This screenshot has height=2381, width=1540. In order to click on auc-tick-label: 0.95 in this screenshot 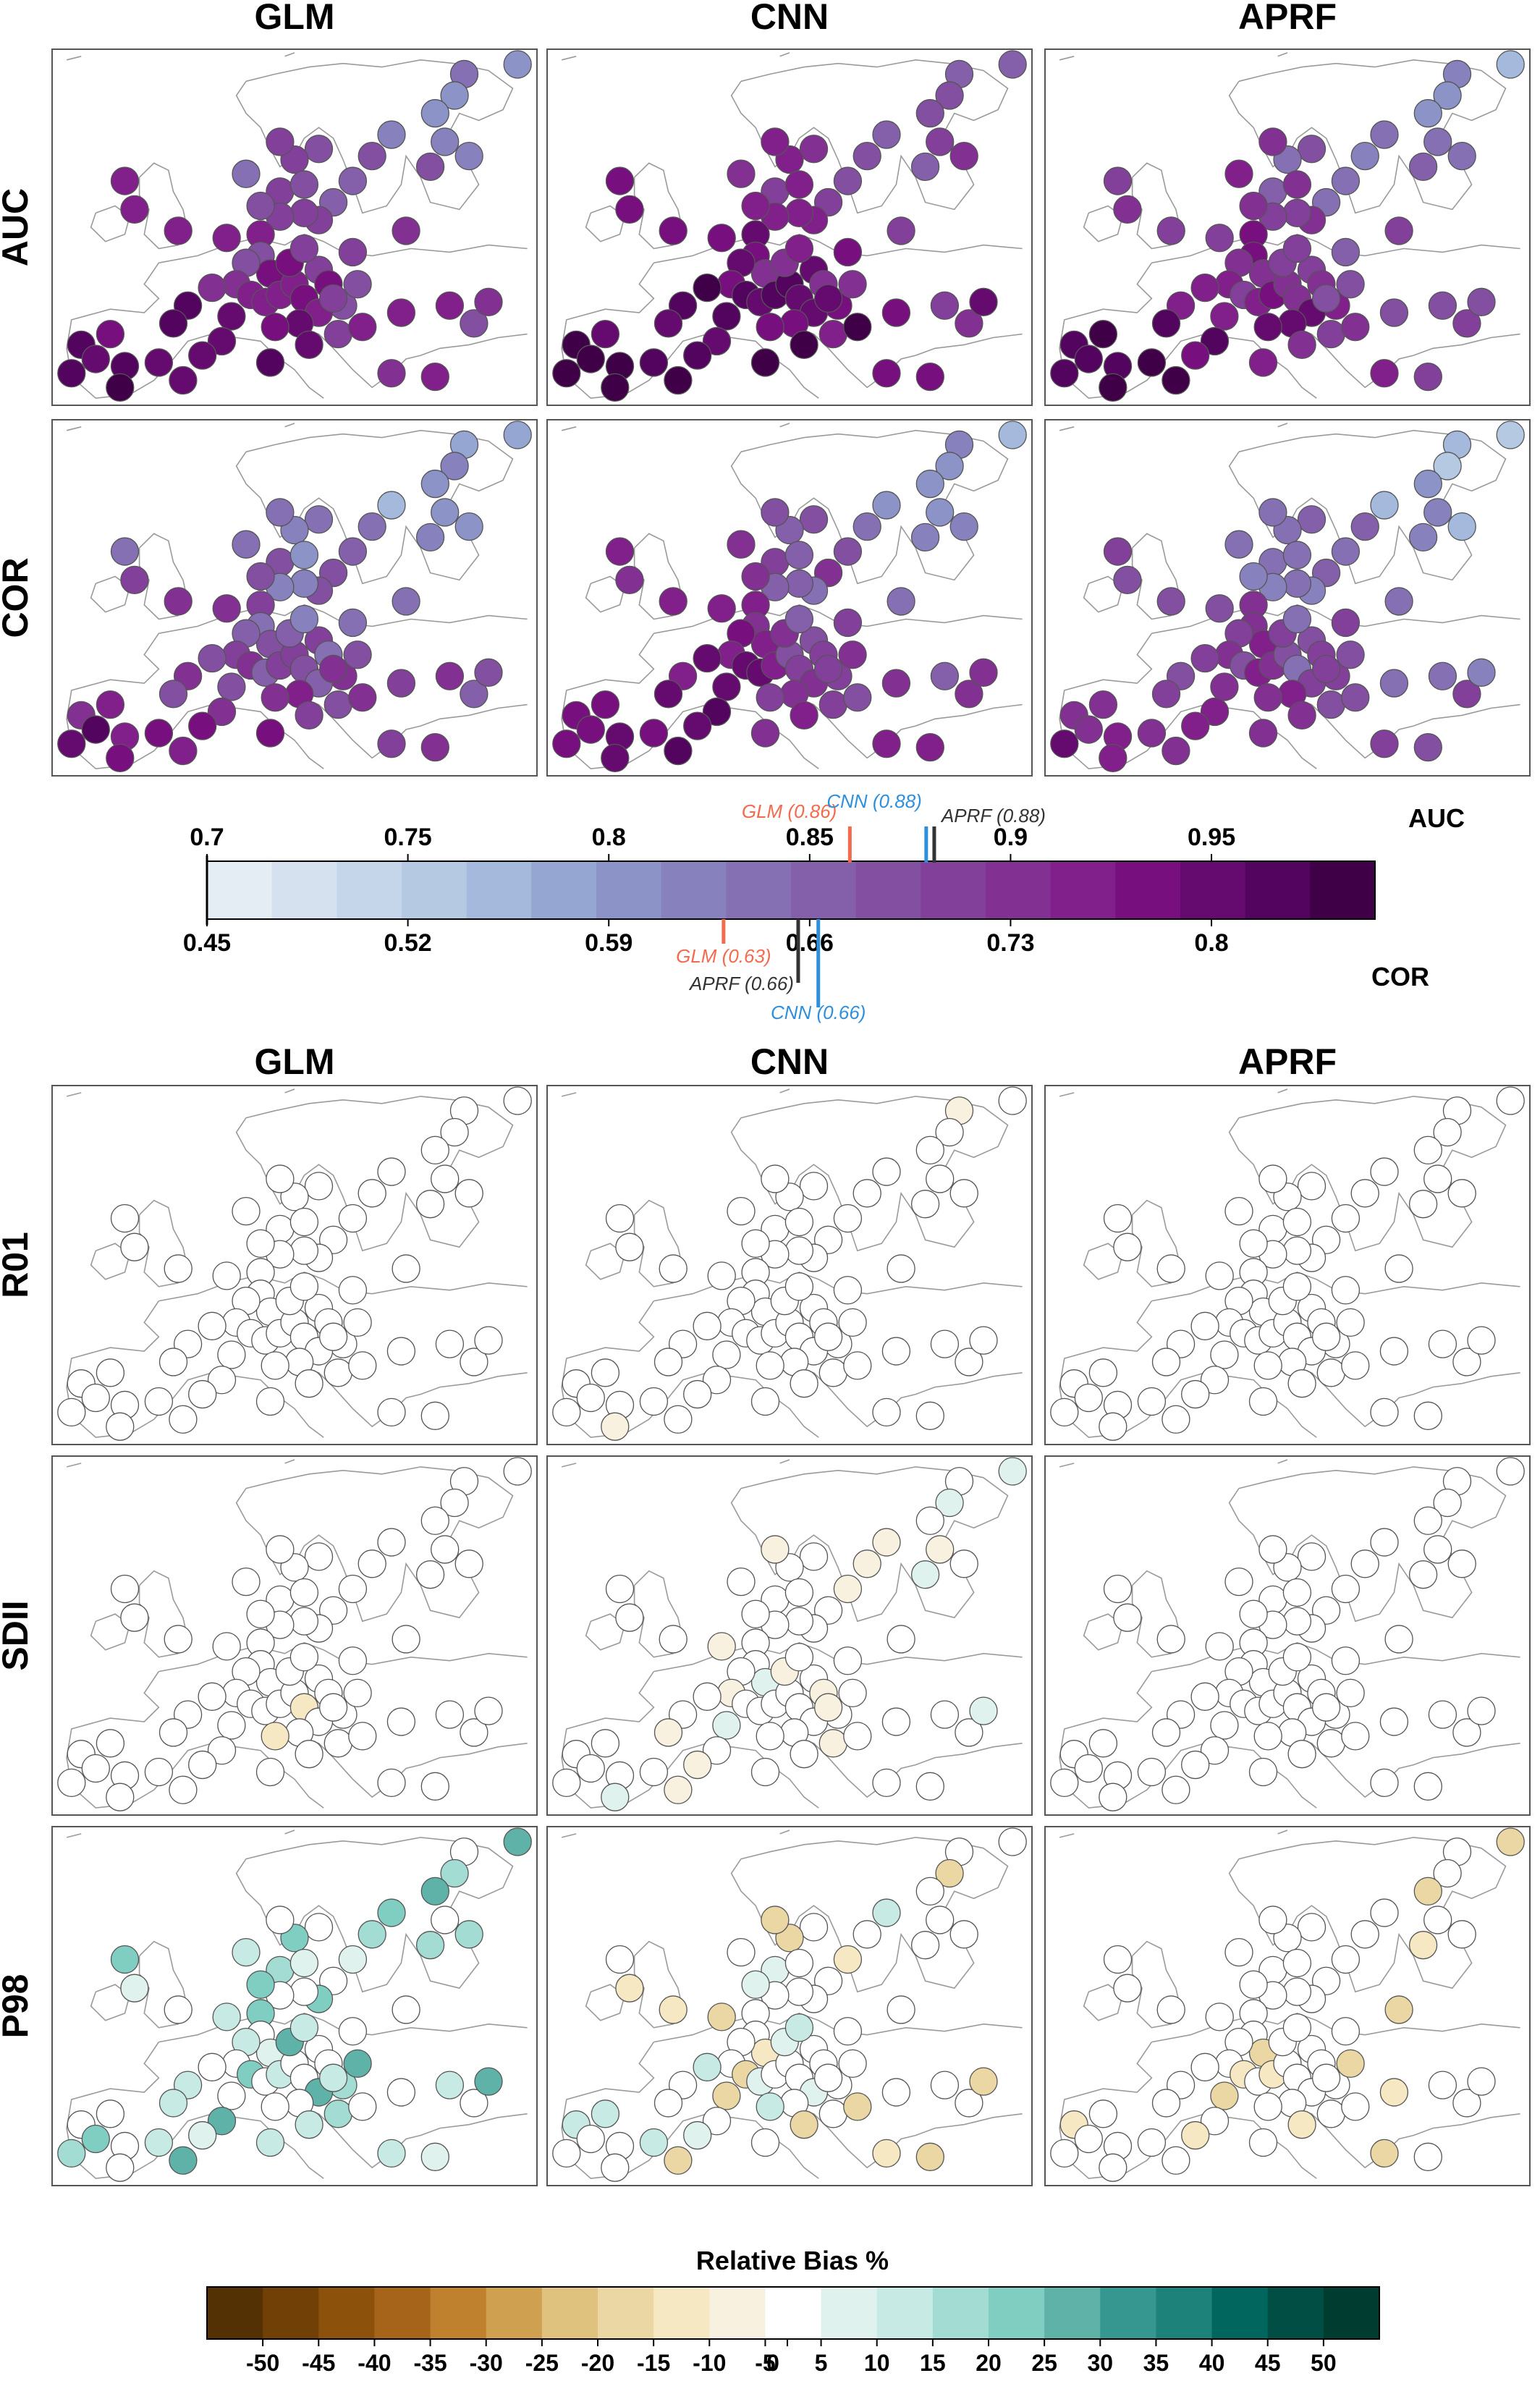, I will do `click(1211, 838)`.